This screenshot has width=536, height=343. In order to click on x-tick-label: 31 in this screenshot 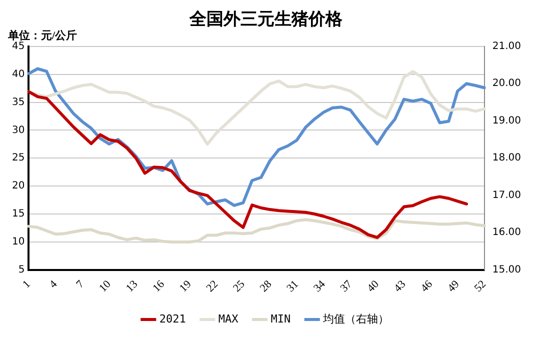, I will do `click(292, 286)`.